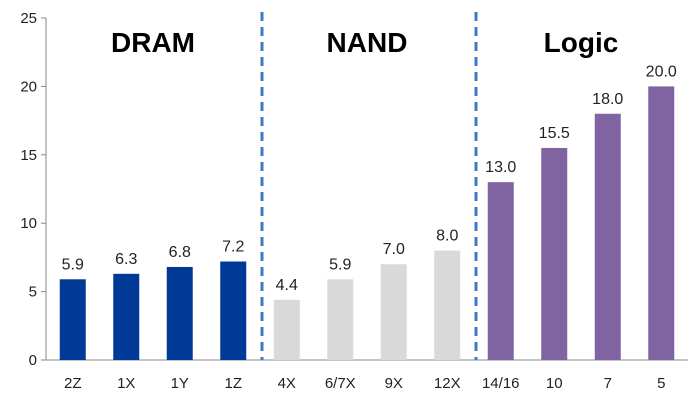  I want to click on data-label: 6.3, so click(126, 259).